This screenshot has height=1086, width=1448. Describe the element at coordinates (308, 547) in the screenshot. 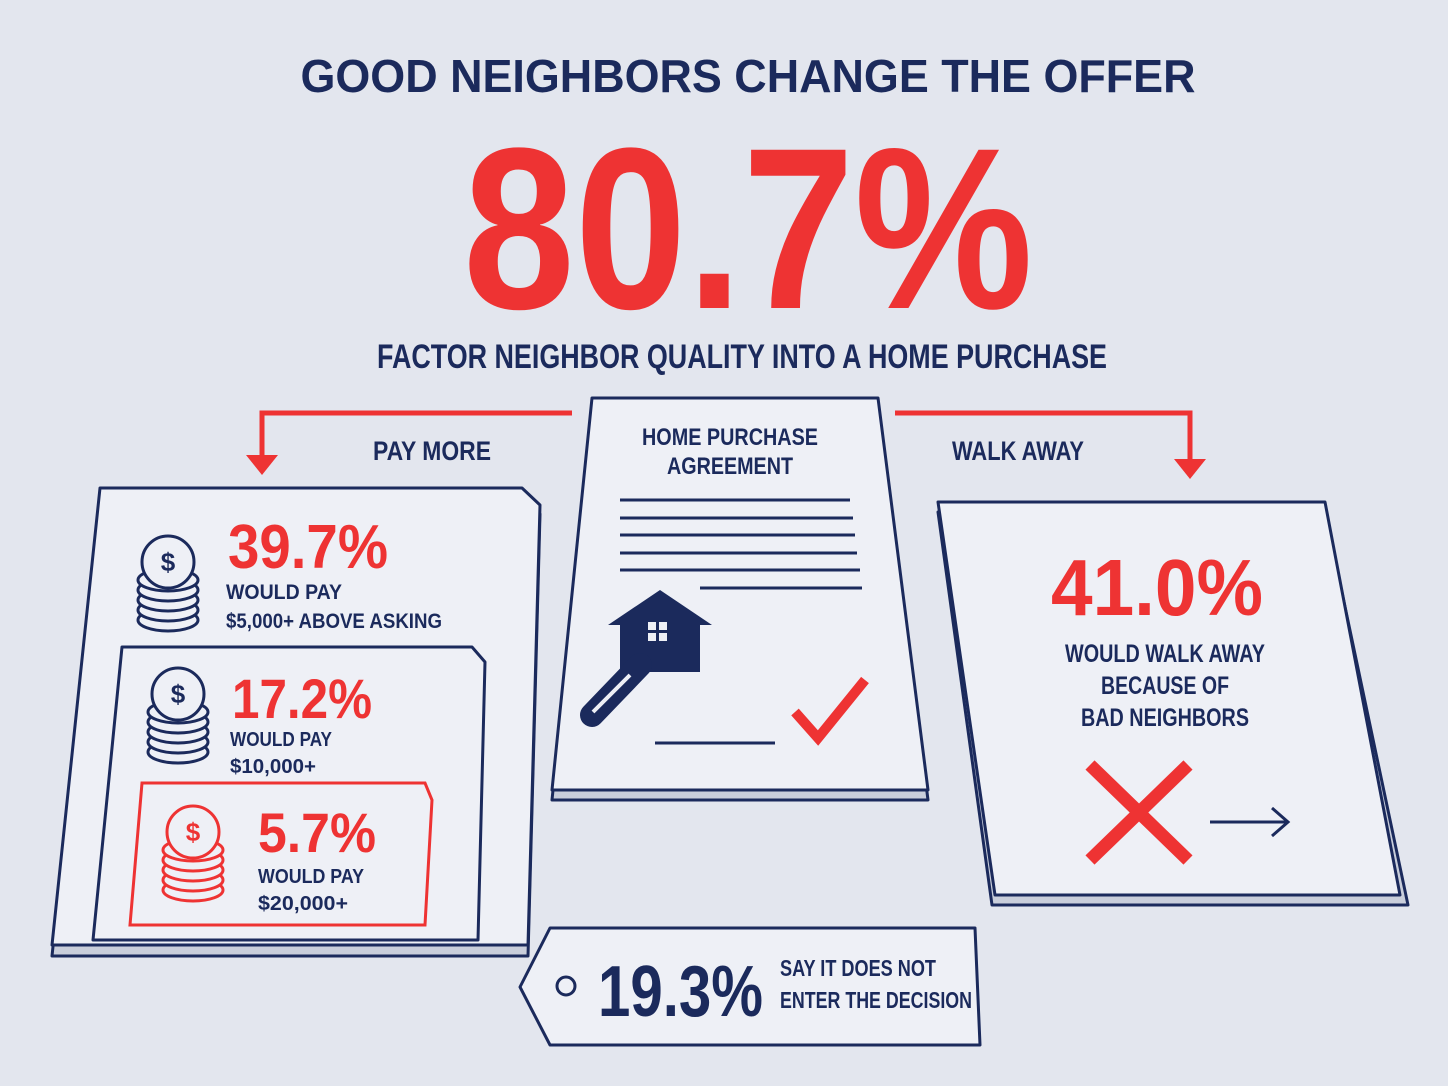

I see `stat: 39.7%` at that location.